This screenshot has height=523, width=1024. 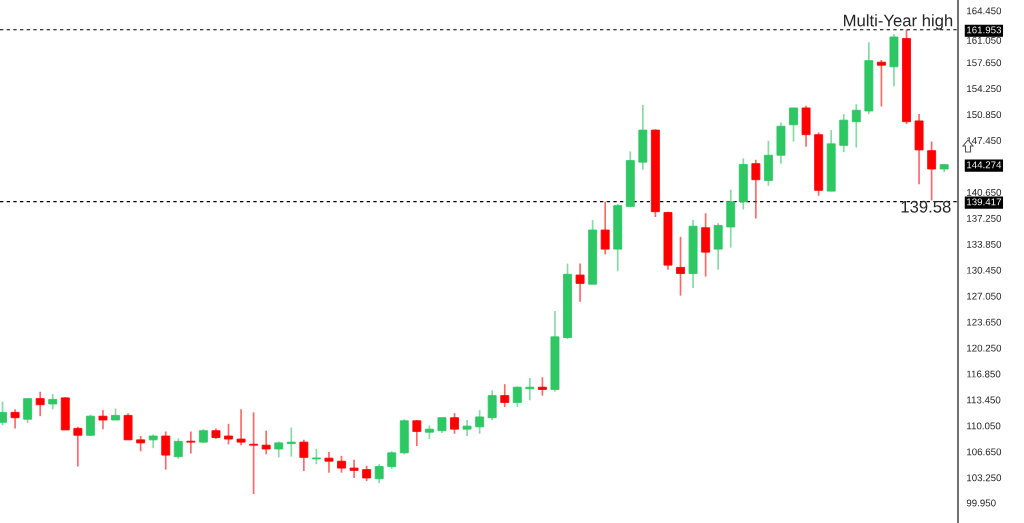 What do you see at coordinates (984, 426) in the screenshot?
I see `text: 110.050` at bounding box center [984, 426].